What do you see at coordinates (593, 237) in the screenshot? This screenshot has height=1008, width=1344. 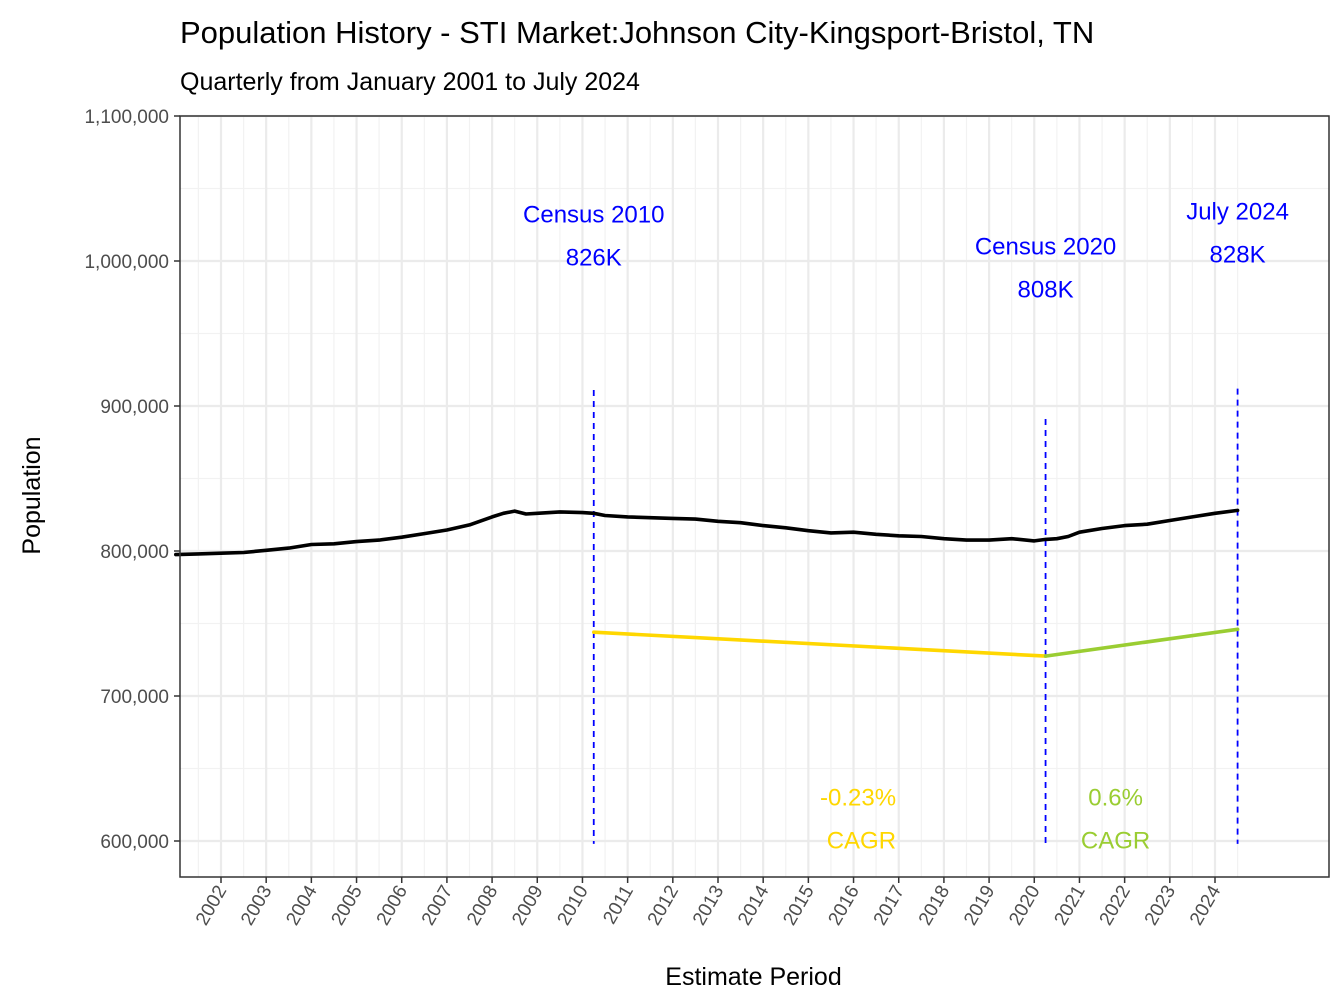 I see `annotation-label: Census 2010 826K` at bounding box center [593, 237].